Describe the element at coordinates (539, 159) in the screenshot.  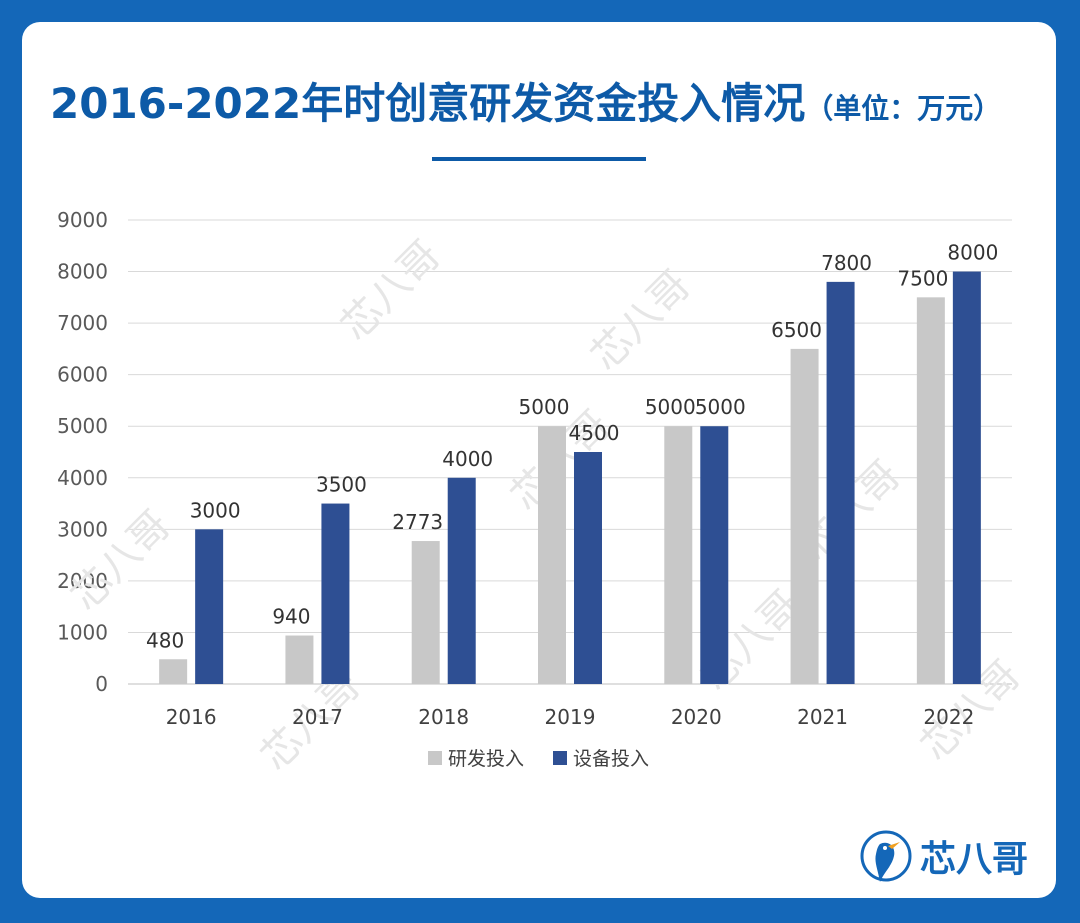
I see `title-underline` at that location.